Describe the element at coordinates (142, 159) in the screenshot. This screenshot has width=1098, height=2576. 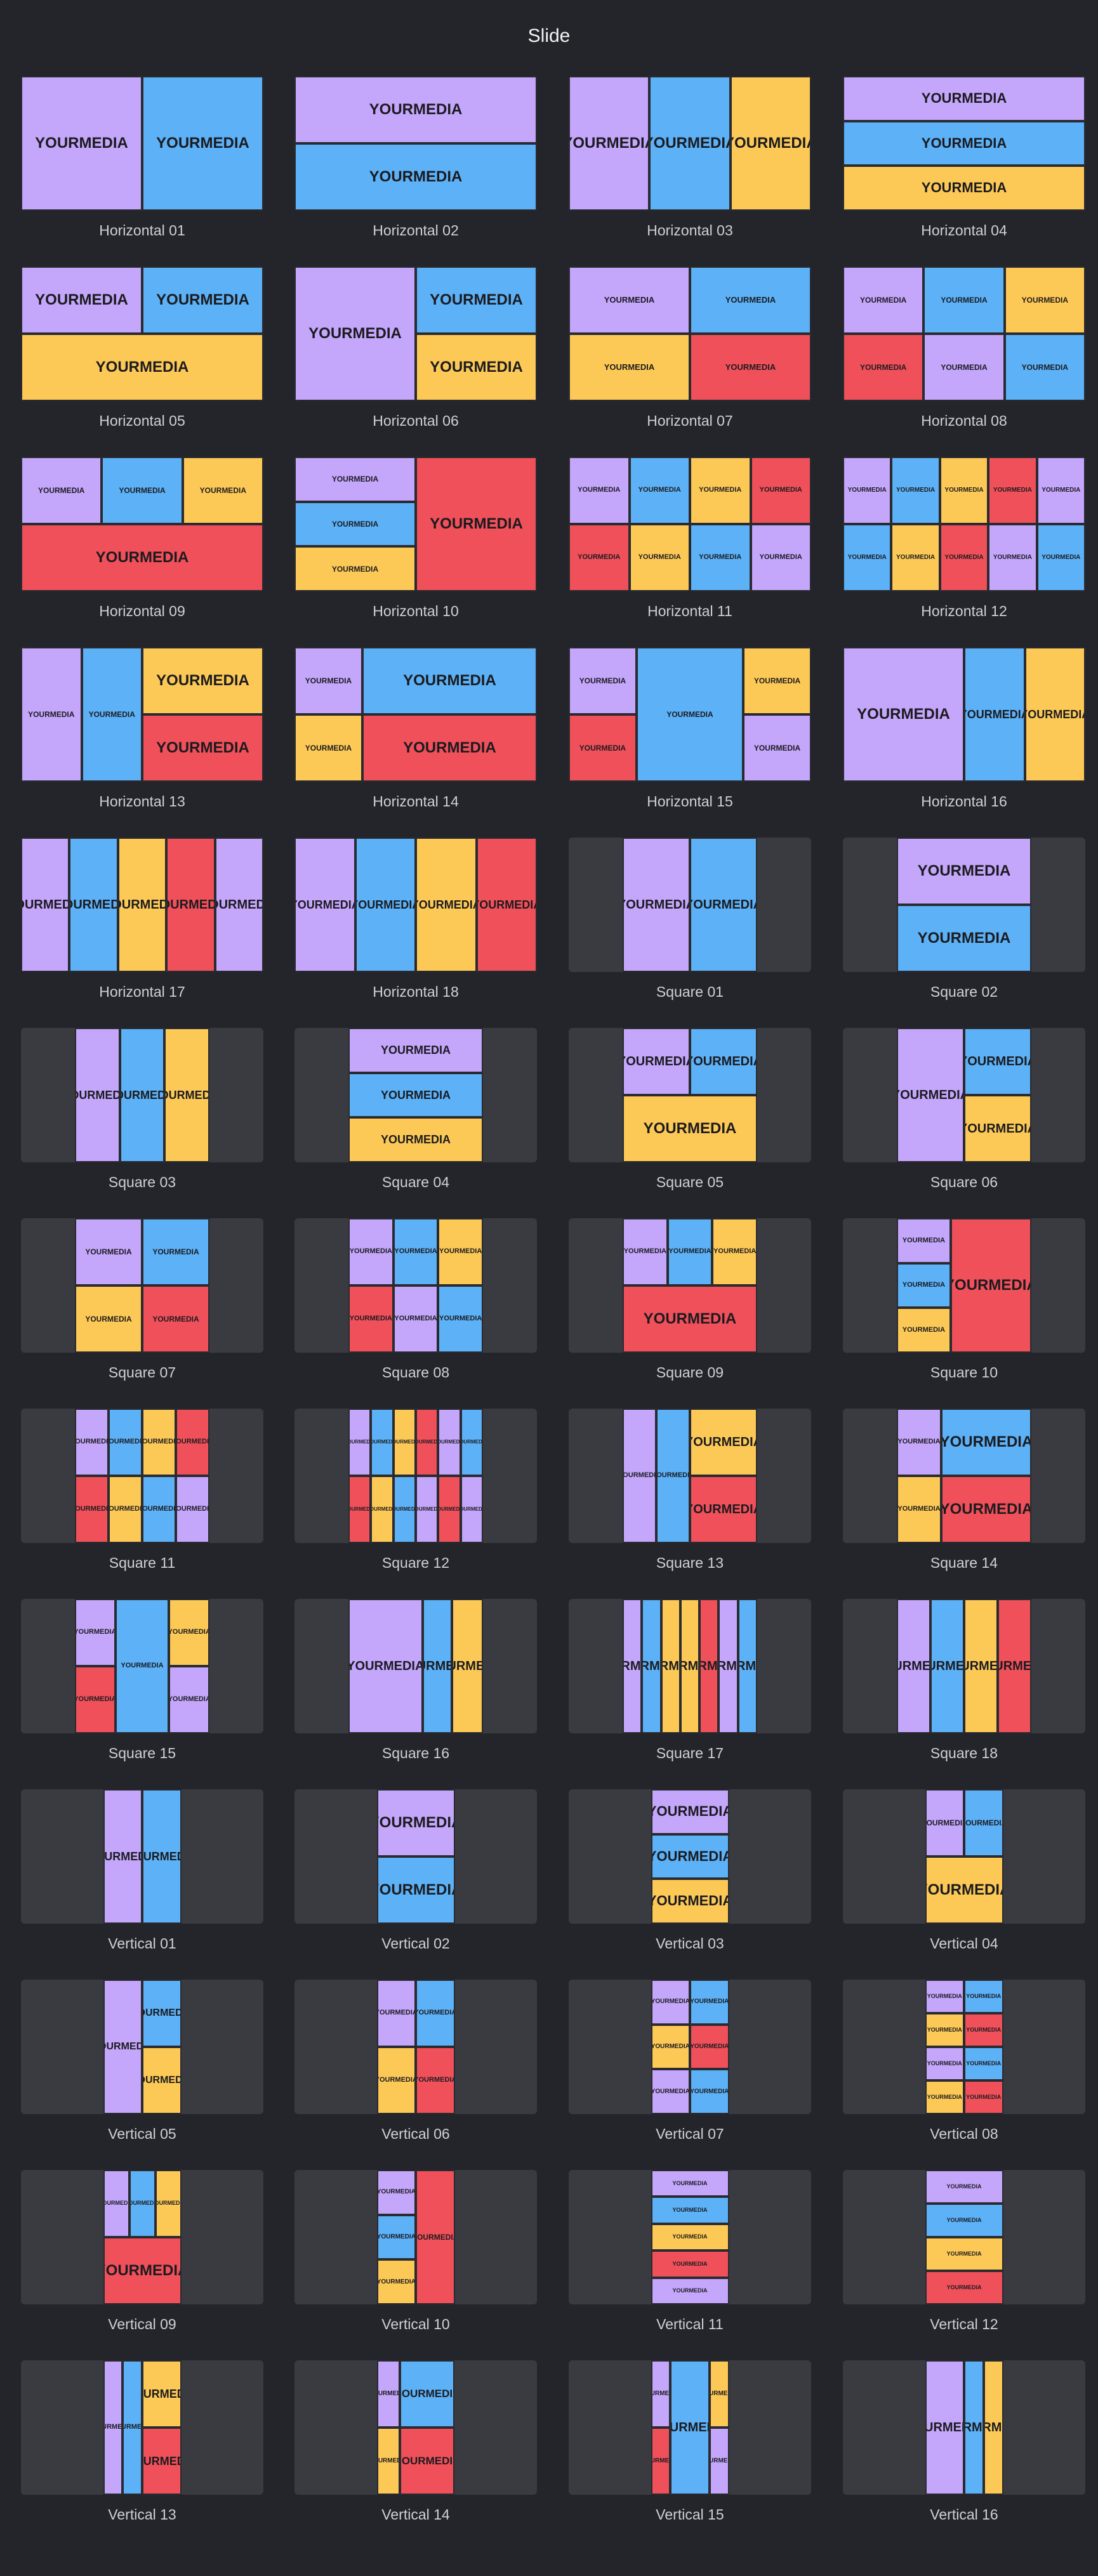
I see `layout-card: YOUR MEDIA YOUR MEDIA Horizontal 01` at that location.